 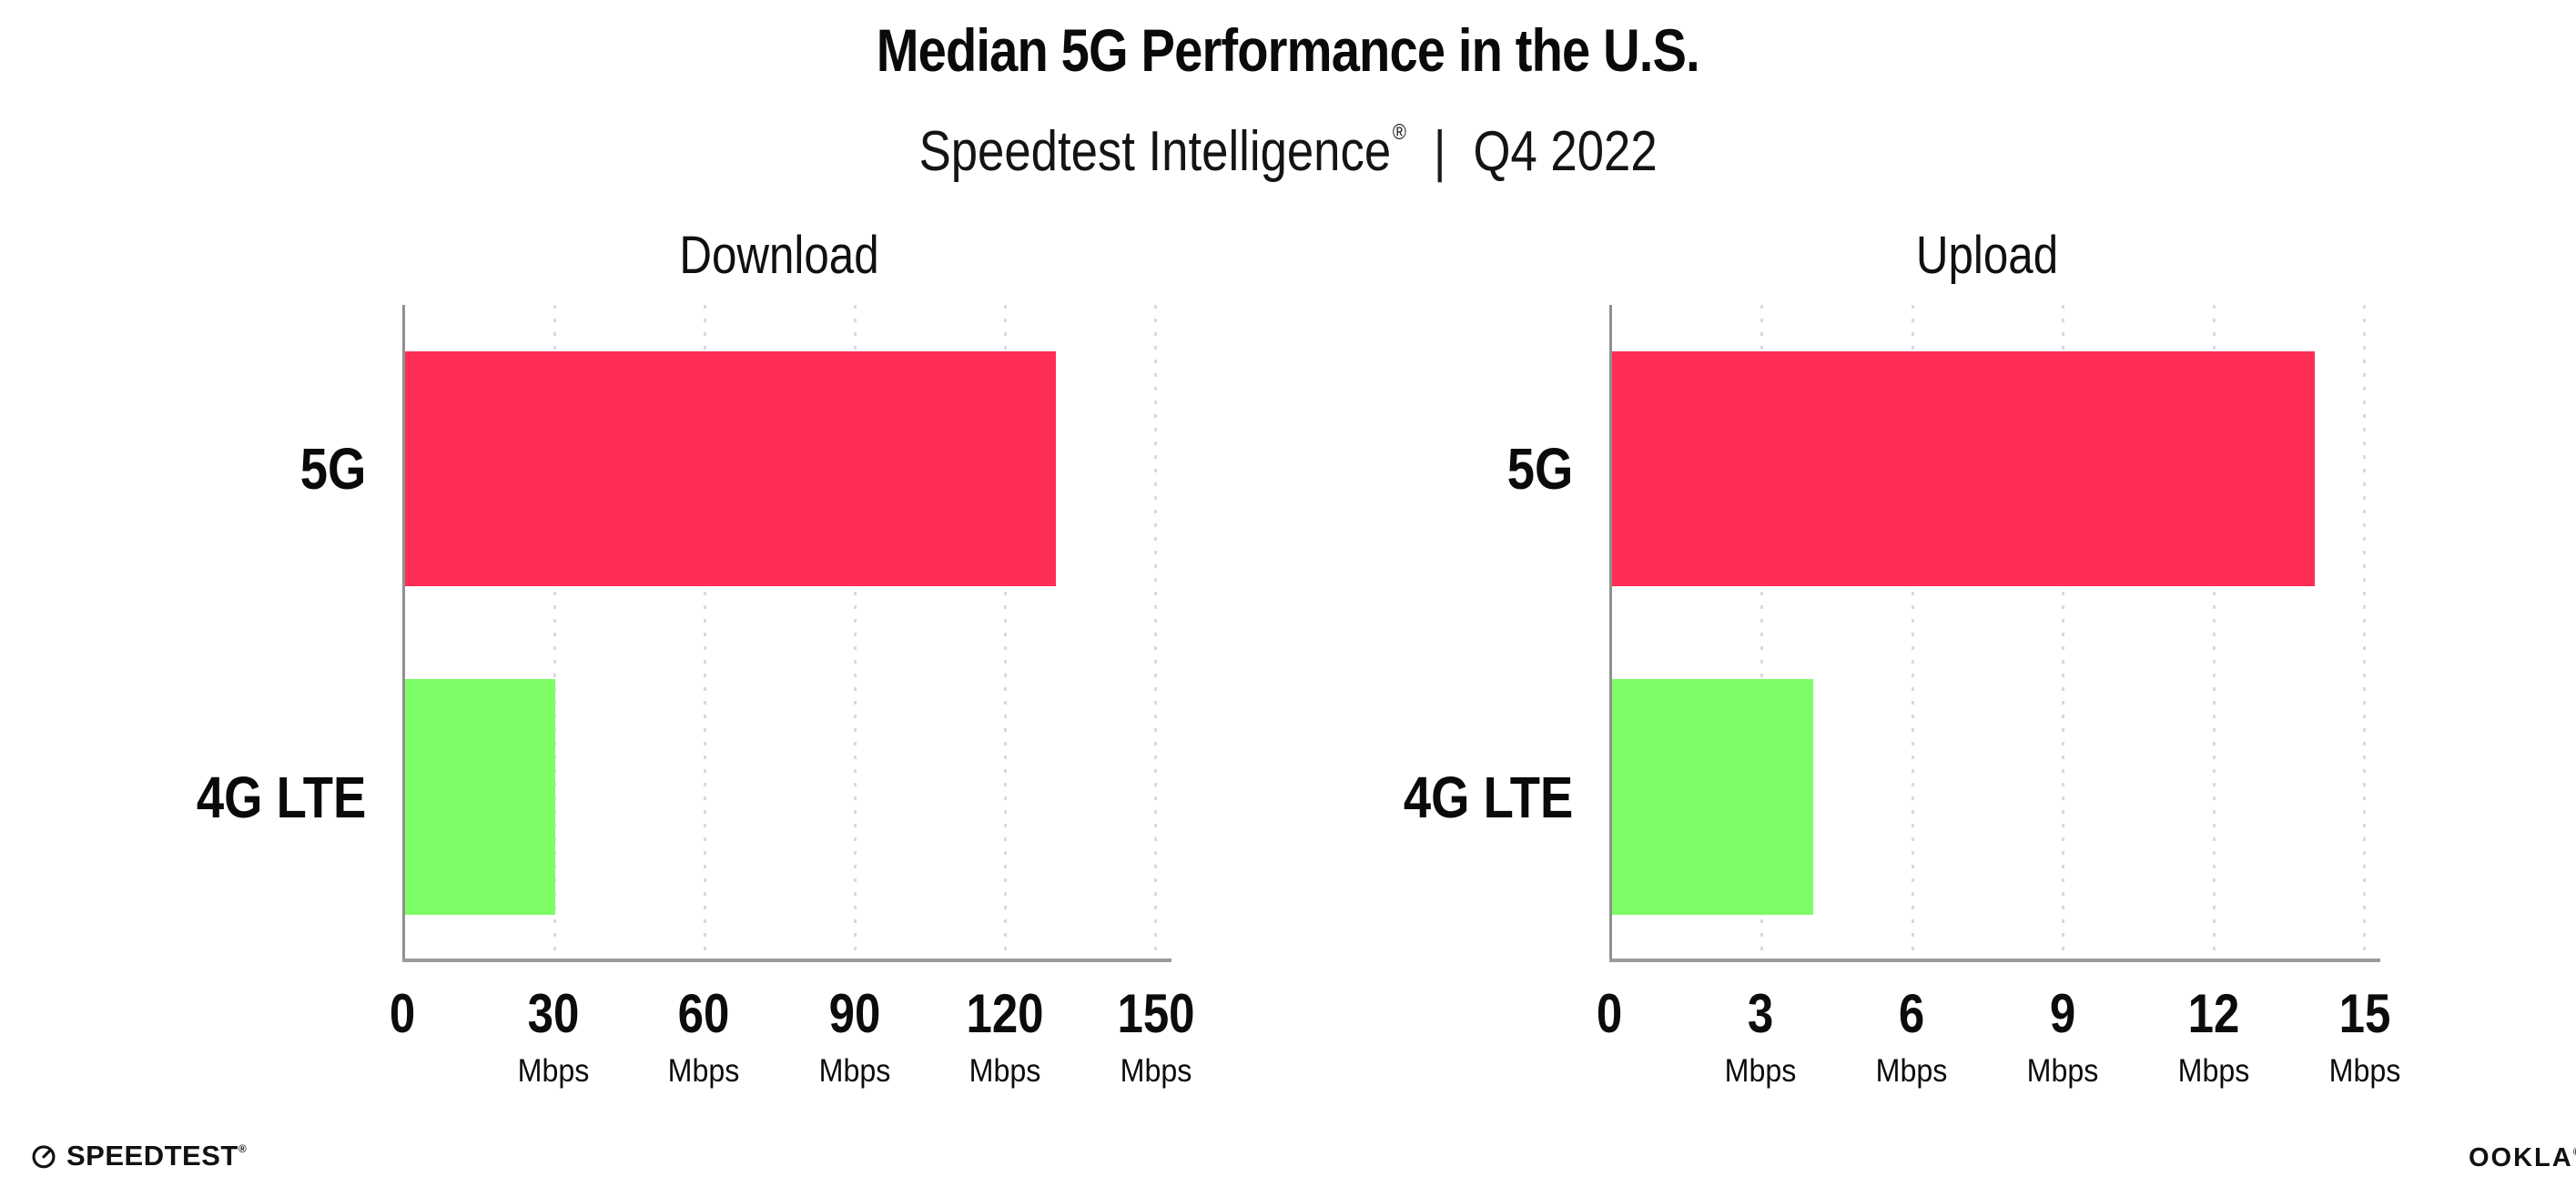 What do you see at coordinates (157, 1156) in the screenshot?
I see `speedtest-wordmark: SPEEDTEST®` at bounding box center [157, 1156].